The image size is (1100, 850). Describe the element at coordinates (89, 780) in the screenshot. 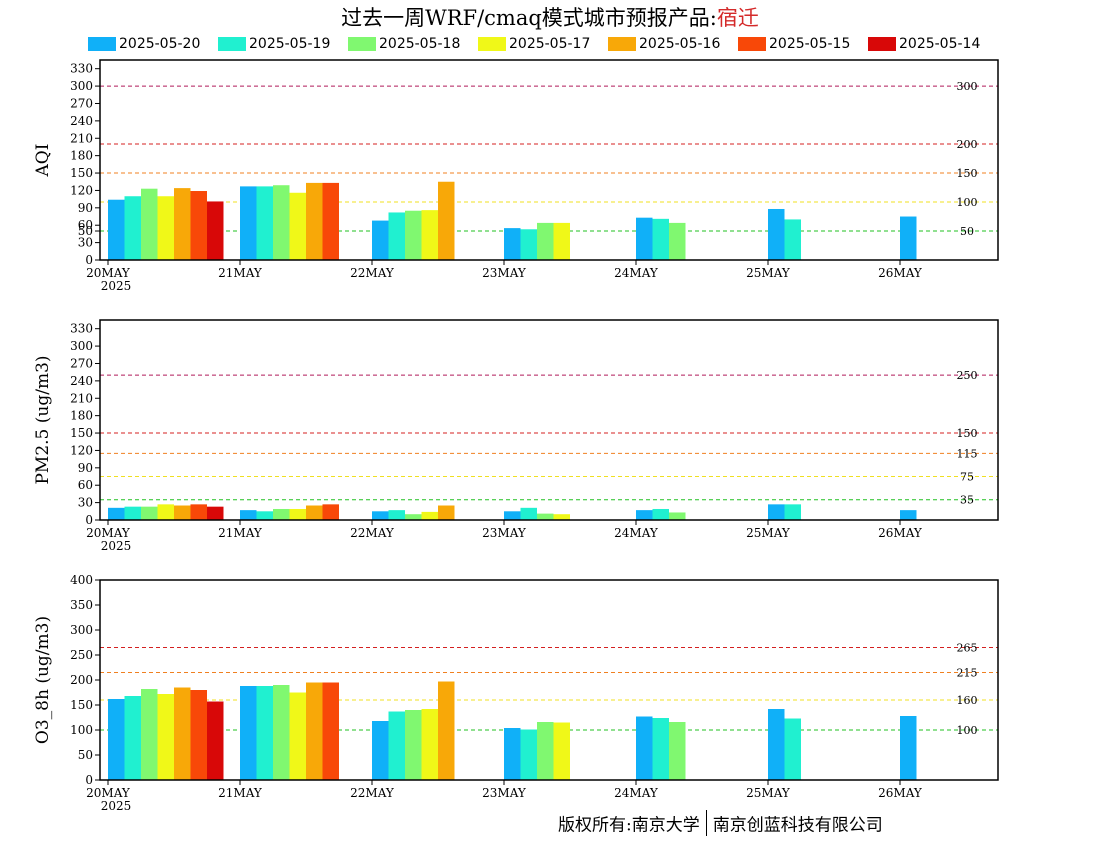

I see `y-tick-label: 0` at that location.